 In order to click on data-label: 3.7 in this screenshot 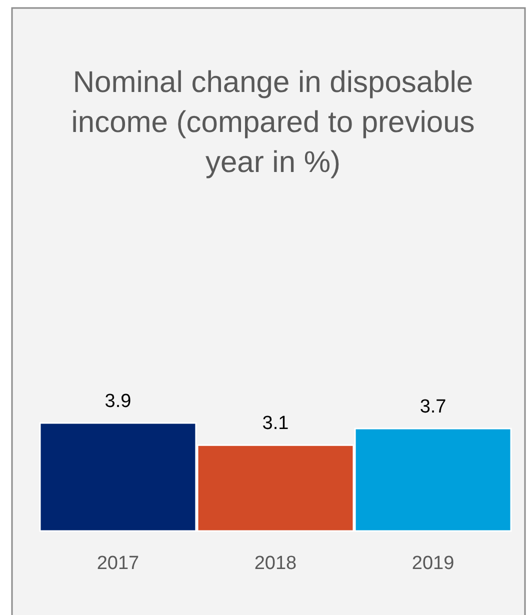, I will do `click(433, 407)`.